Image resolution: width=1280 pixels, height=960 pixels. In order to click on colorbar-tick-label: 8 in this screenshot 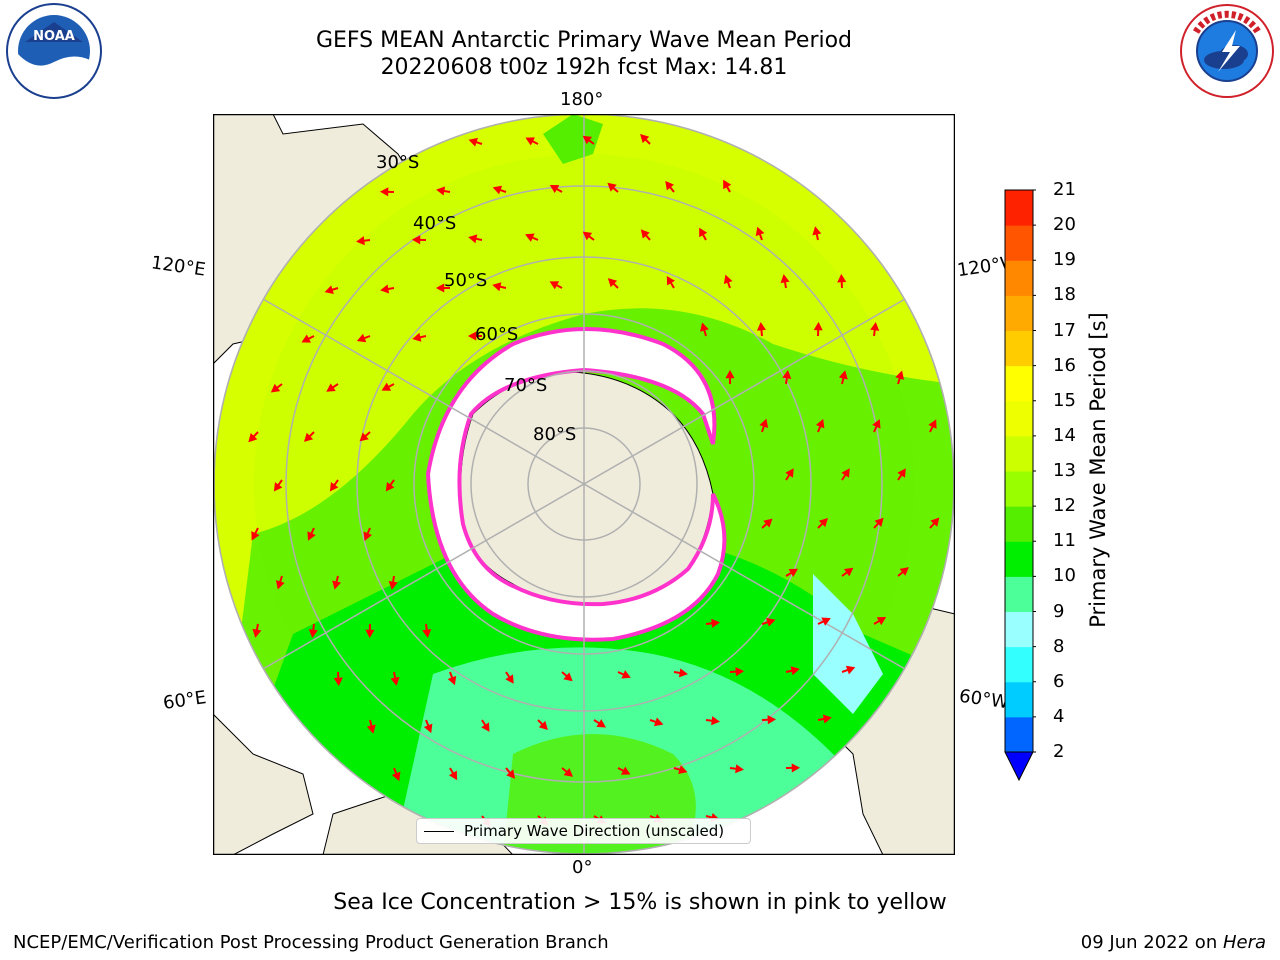, I will do `click(1059, 646)`.